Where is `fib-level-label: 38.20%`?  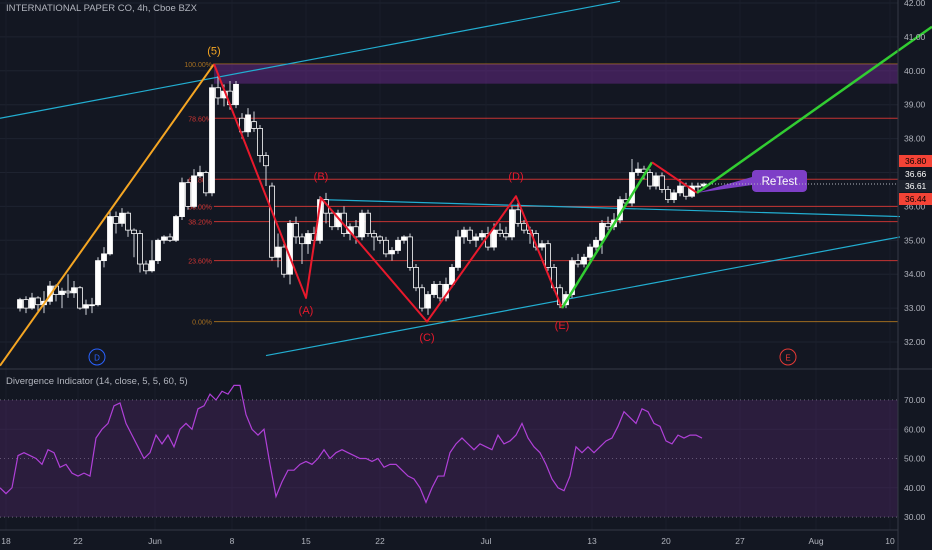
fib-level-label: 38.20% is located at coordinates (200, 223).